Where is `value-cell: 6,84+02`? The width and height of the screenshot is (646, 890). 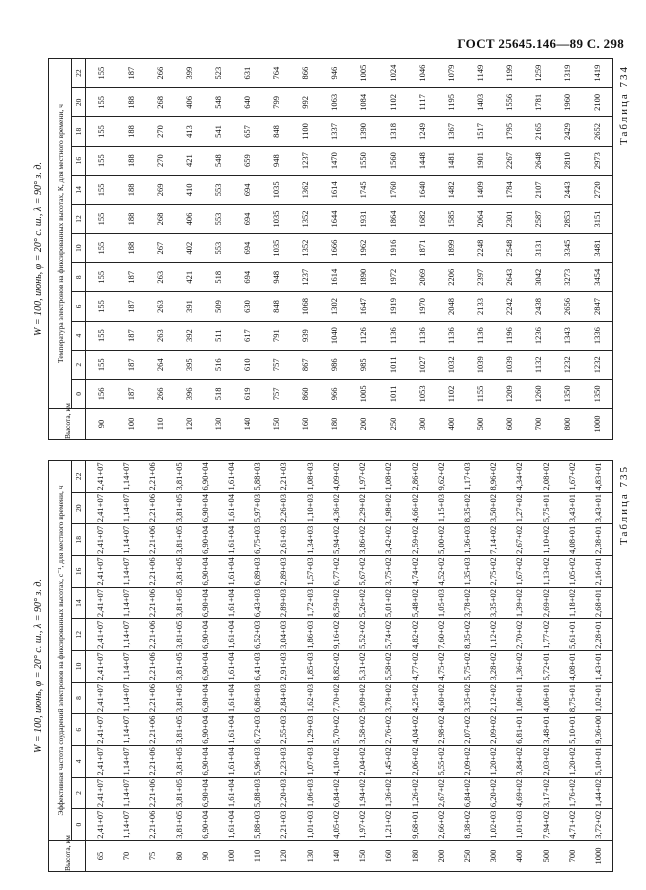 value-cell: 6,84+02 is located at coordinates (335, 793).